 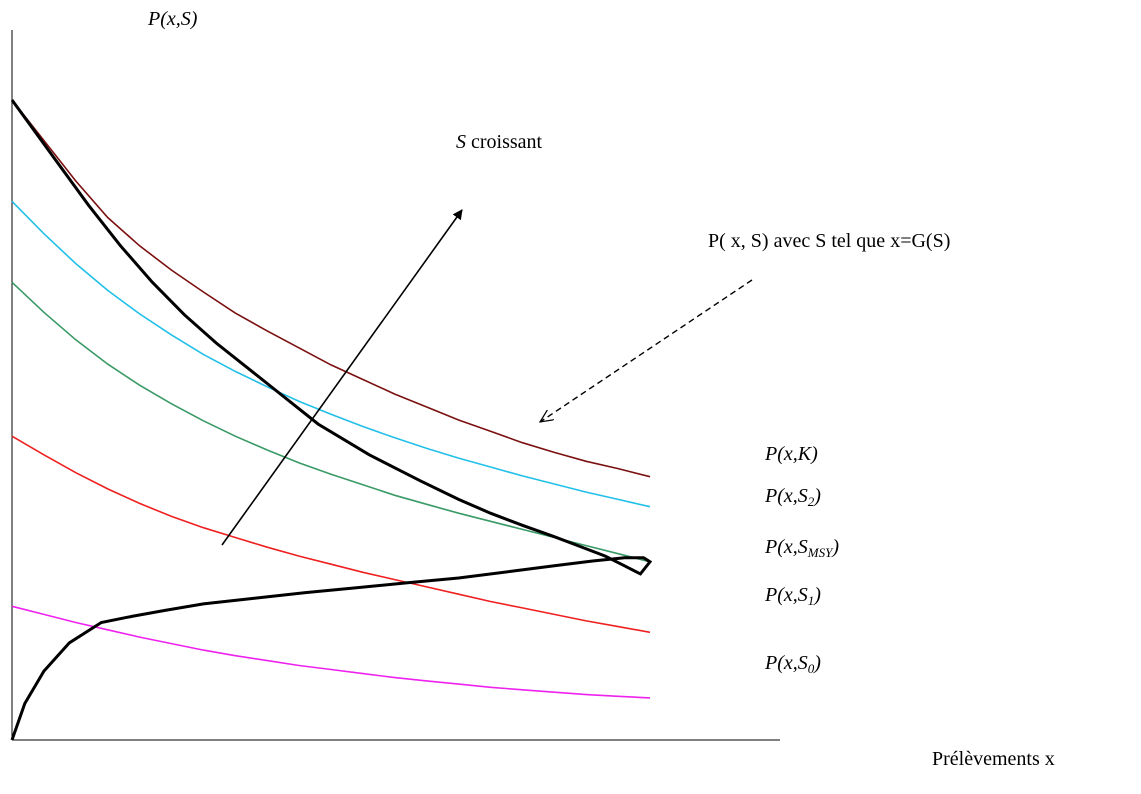 I want to click on envelope-pointer-arrow, so click(x=646, y=350).